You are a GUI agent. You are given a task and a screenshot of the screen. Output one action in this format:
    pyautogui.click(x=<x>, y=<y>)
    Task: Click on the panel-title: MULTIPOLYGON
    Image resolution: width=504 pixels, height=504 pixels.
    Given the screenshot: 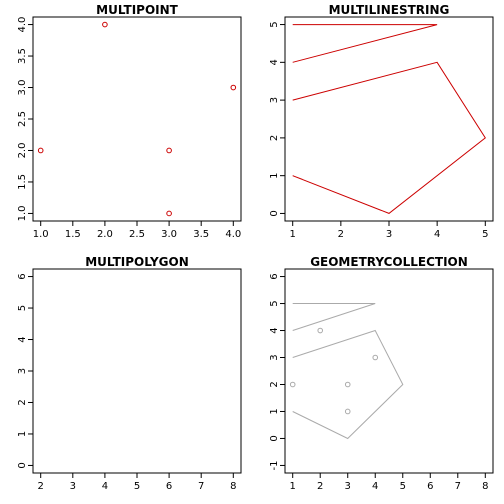 What is the action you would take?
    pyautogui.click(x=137, y=262)
    